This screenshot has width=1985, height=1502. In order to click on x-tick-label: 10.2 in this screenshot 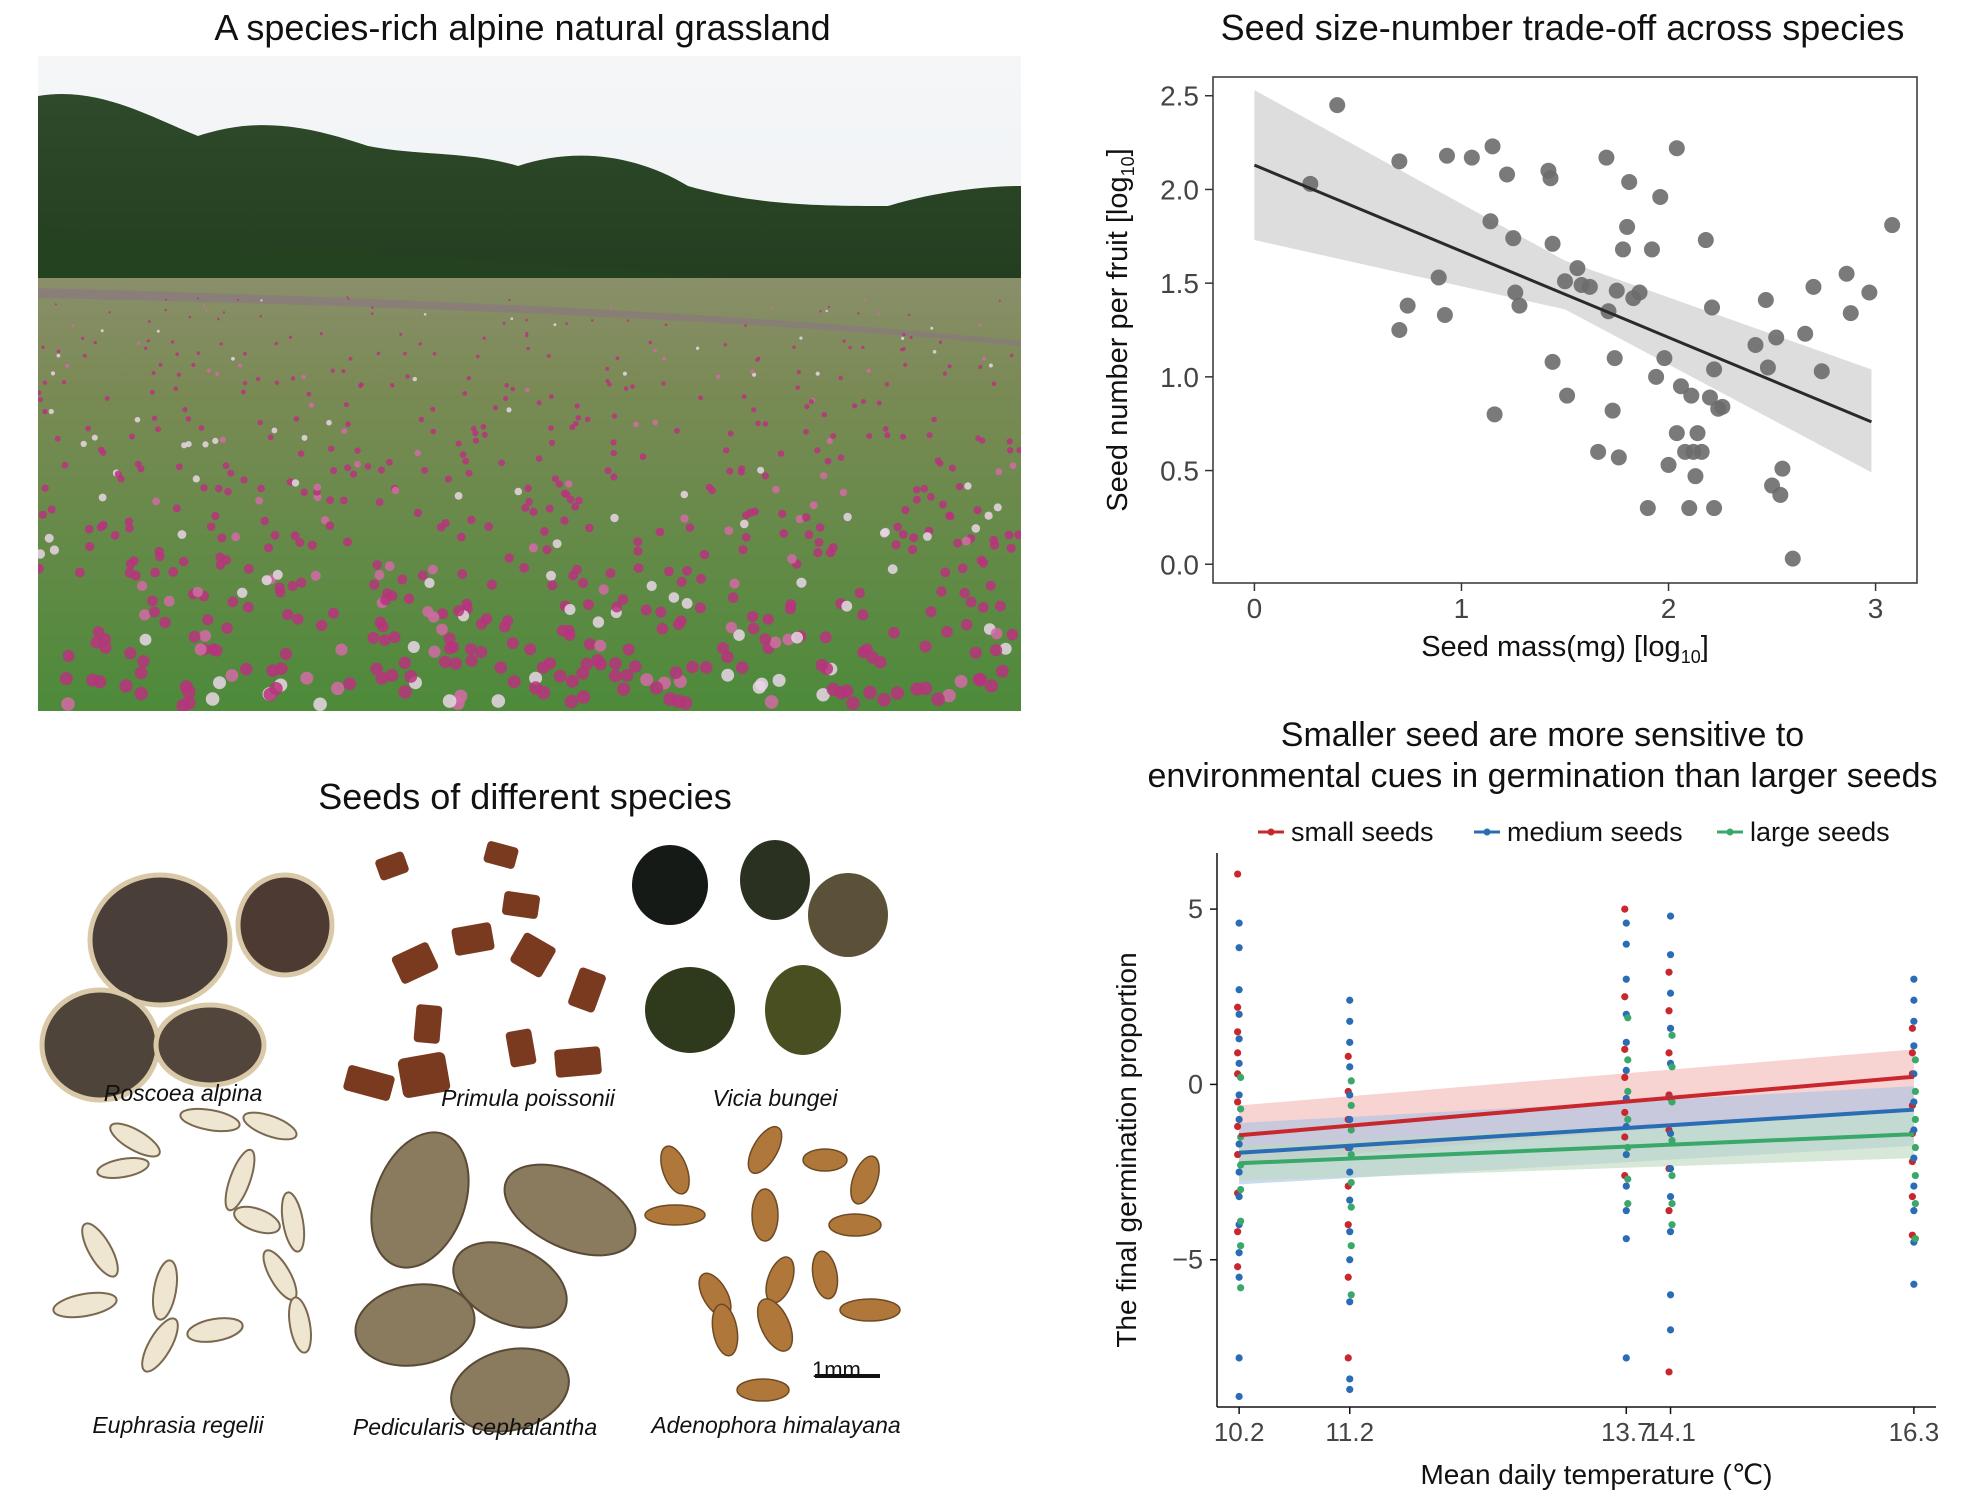, I will do `click(1239, 1432)`.